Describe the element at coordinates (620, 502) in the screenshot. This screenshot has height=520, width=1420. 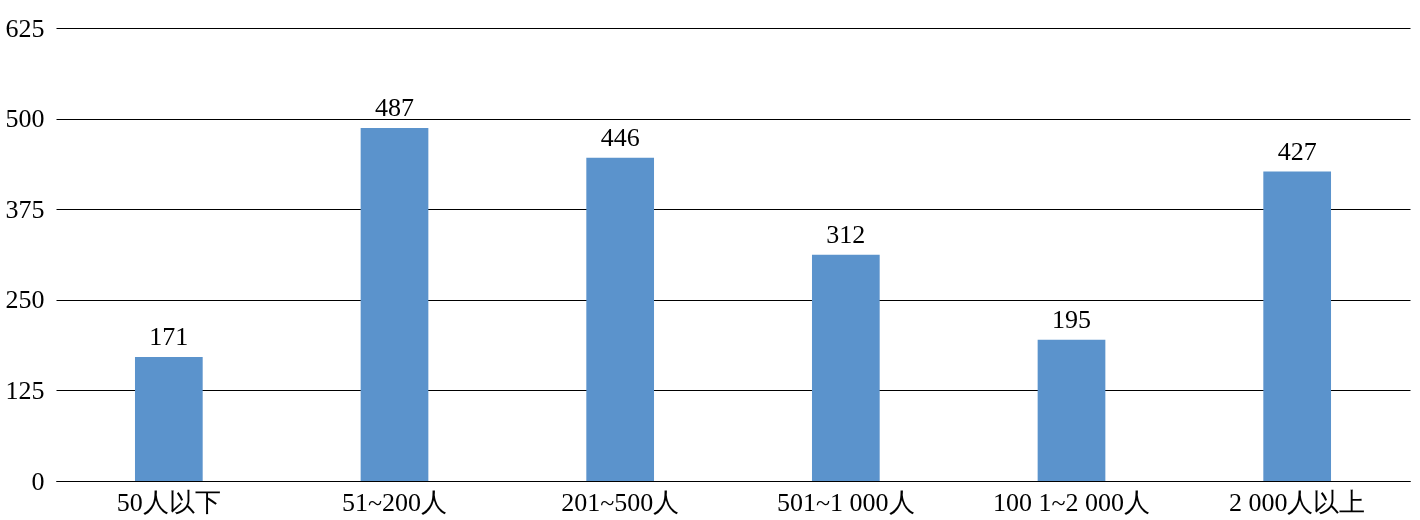
I see `x-tick-label: 201~500人` at that location.